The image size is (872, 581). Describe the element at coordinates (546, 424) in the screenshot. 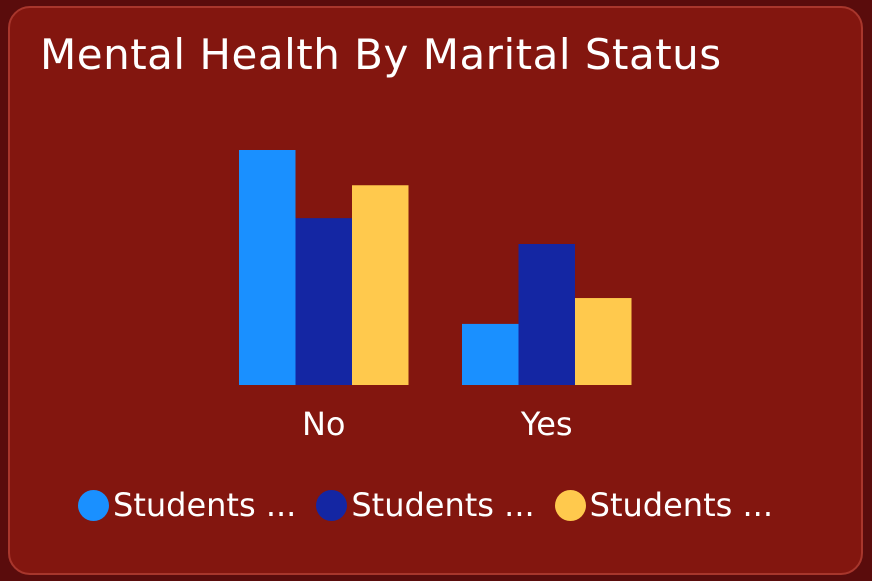

I see `x-tick-label-yes: Yes` at that location.